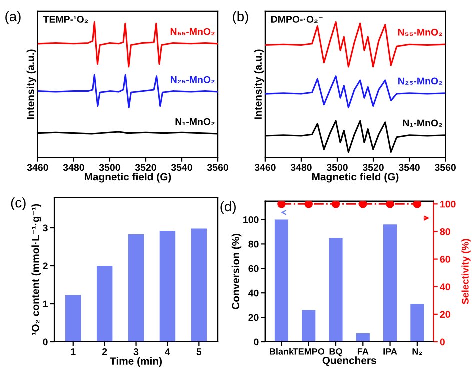 The image size is (474, 380). Describe the element at coordinates (253, 293) in the screenshot. I see `y-tick-label: 40` at that location.